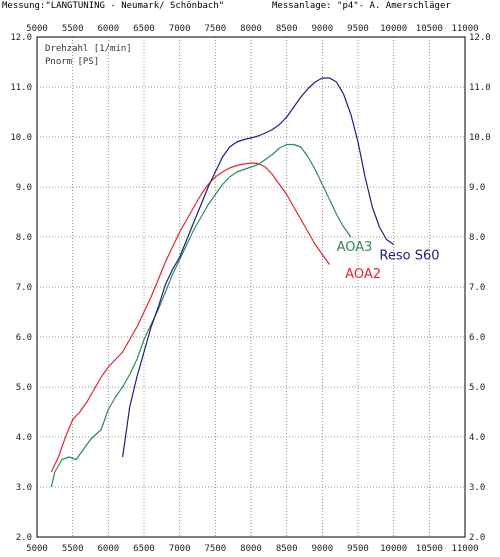  Describe the element at coordinates (480, 38) in the screenshot. I see `y-tick-label-right: 12.0` at that location.